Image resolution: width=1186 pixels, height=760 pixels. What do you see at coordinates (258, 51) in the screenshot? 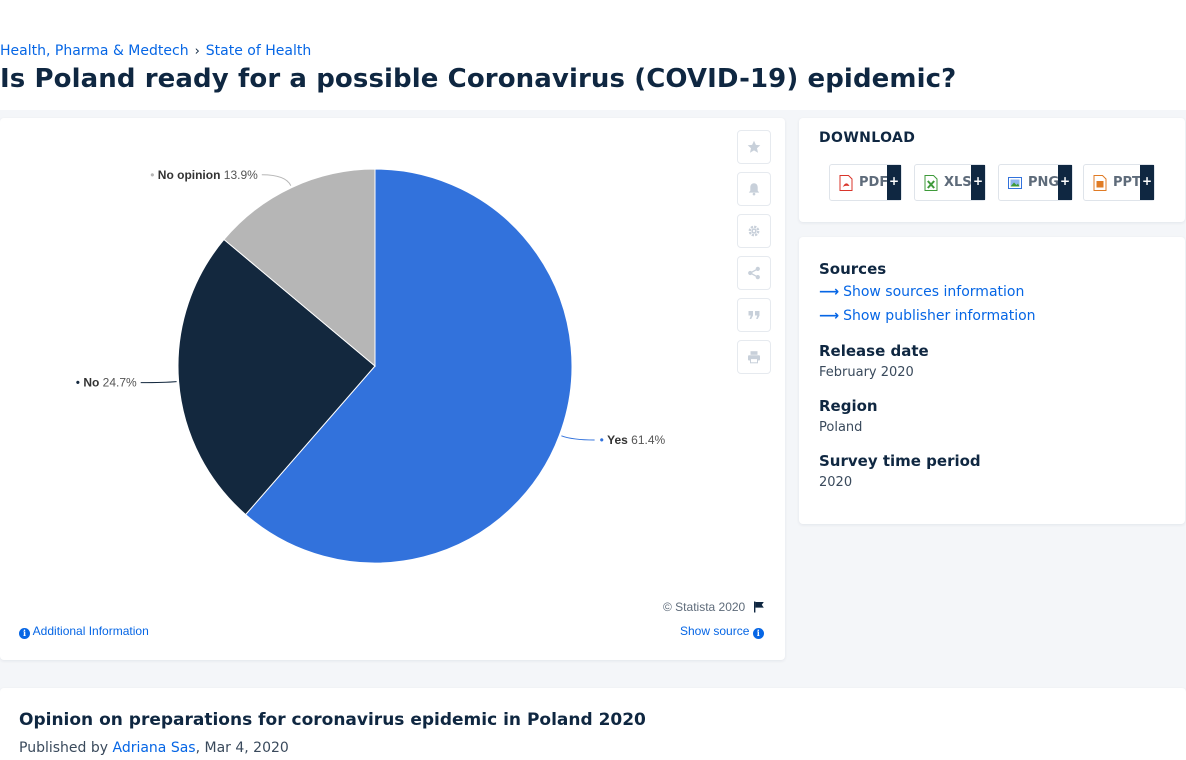
I see `breadcrumb-current-link: State of Health` at bounding box center [258, 51].